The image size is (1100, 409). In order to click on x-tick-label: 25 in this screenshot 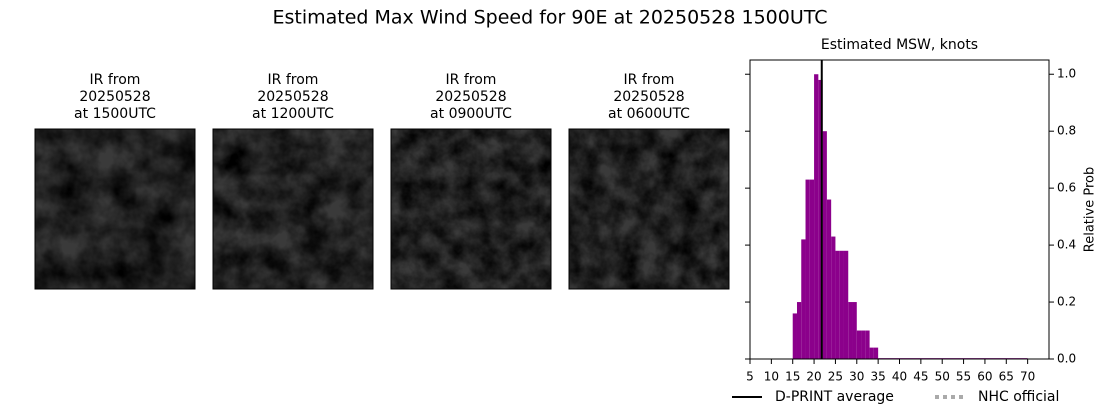, I will do `click(835, 377)`.